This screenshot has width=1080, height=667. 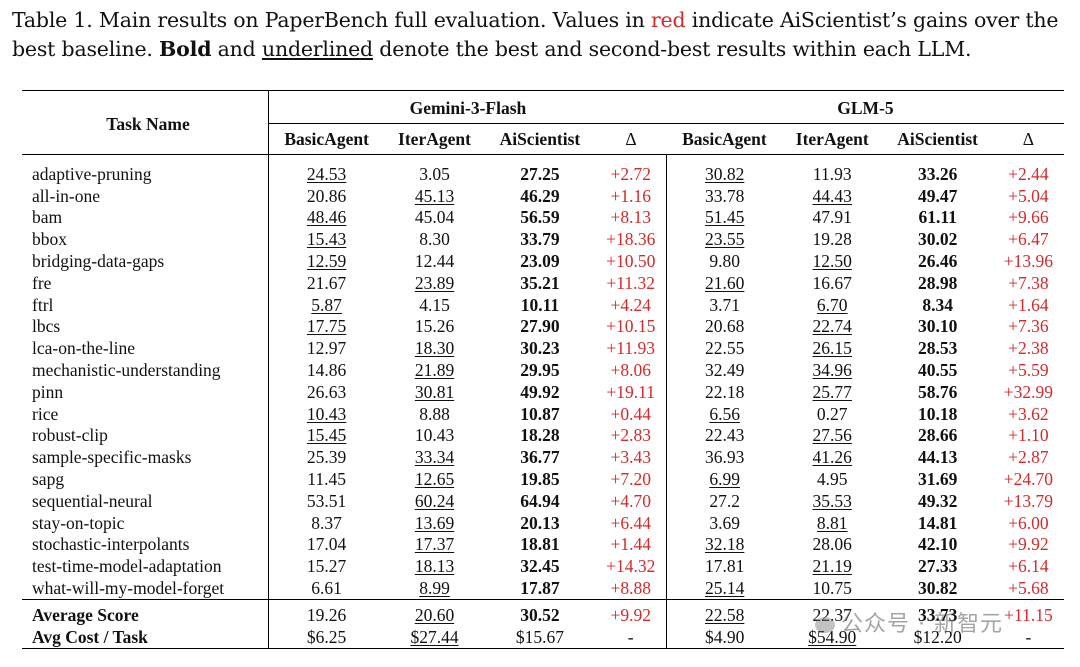 I want to click on task-name-cell: stochastic-interpolants, so click(x=111, y=544).